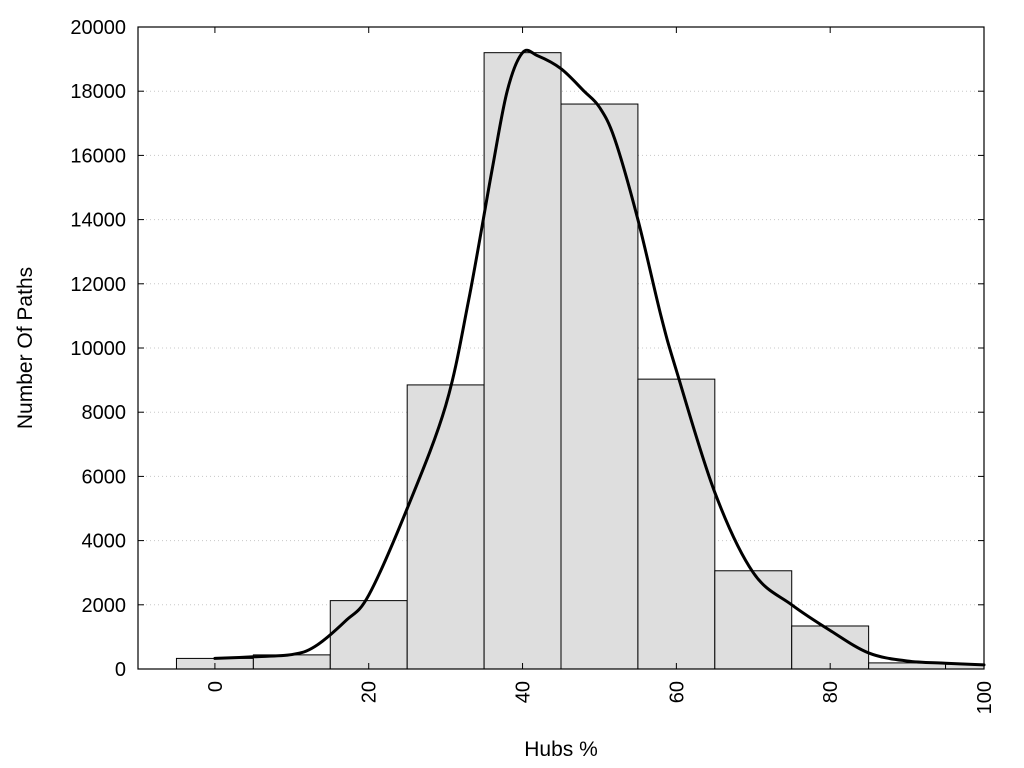  What do you see at coordinates (104, 606) in the screenshot?
I see `y-tick-label: 2000` at bounding box center [104, 606].